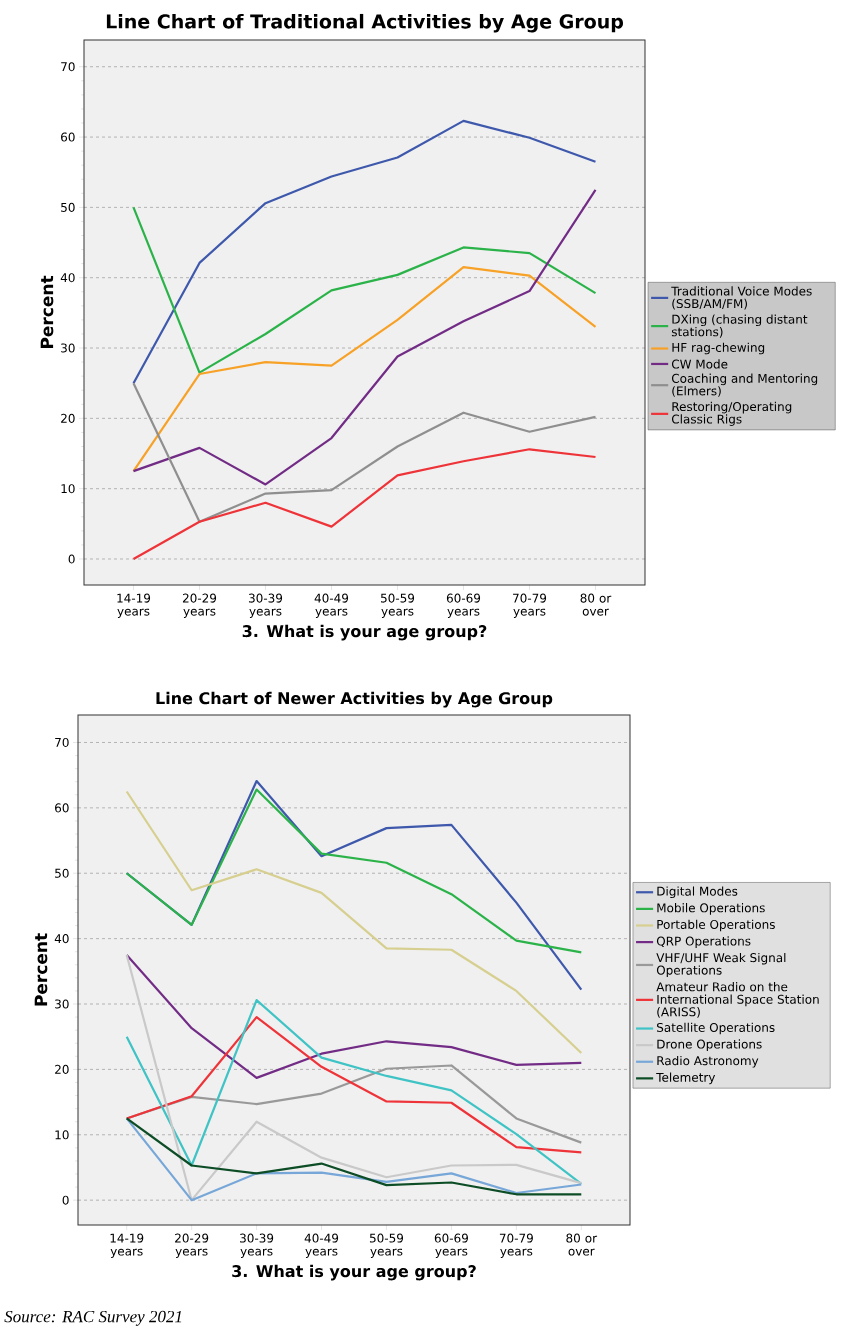 The height and width of the screenshot is (1331, 860). What do you see at coordinates (93, 1318) in the screenshot?
I see `source-note: Source: RAC Survey 2021` at bounding box center [93, 1318].